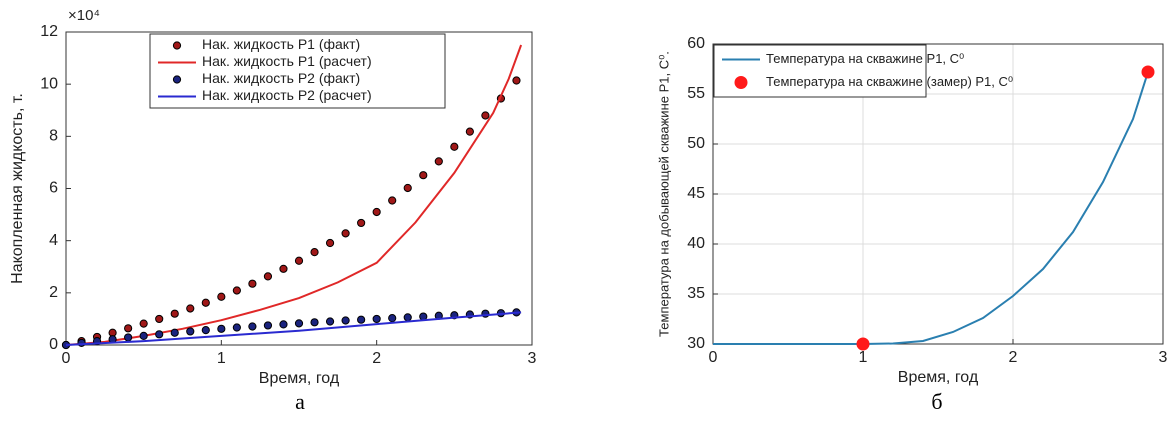 The width and height of the screenshot is (1172, 423). I want to click on y-tick-label: 60, so click(696, 43).